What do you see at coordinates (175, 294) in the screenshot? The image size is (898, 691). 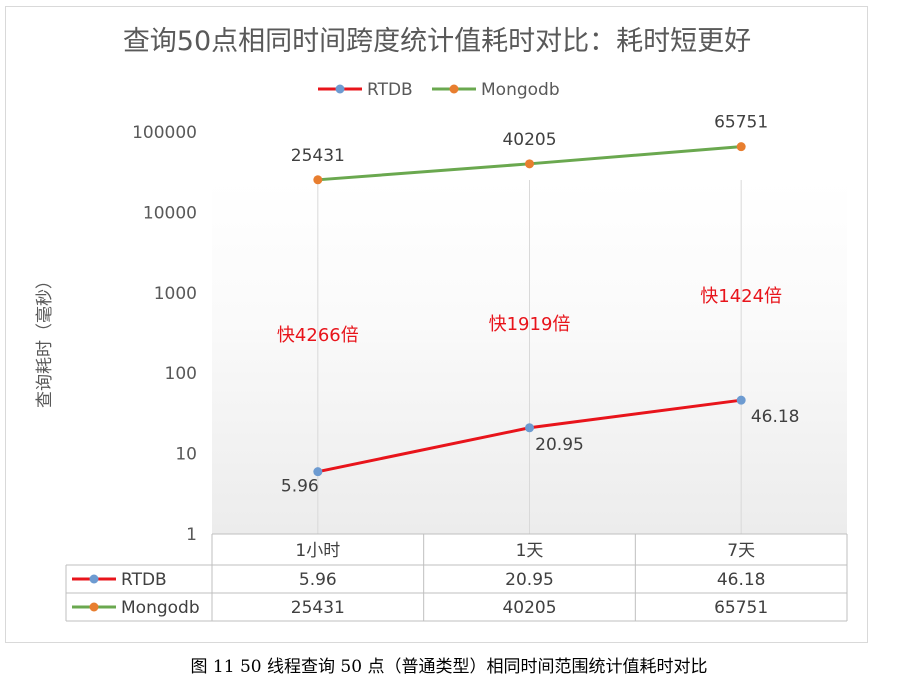 I see `y-tick-label: 1000` at bounding box center [175, 294].